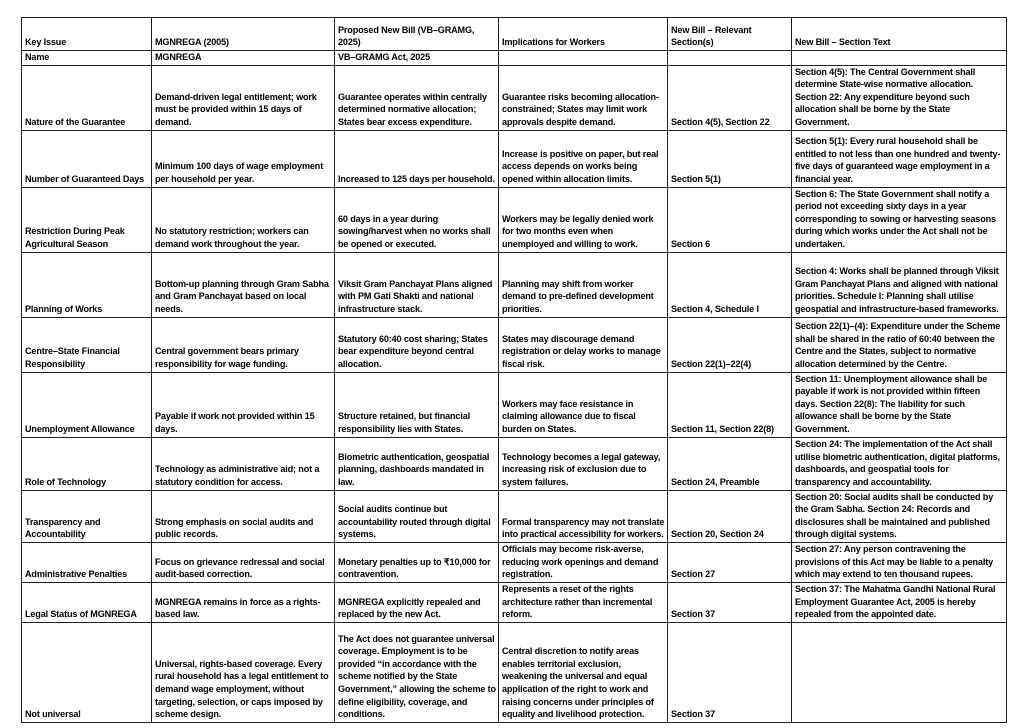  I want to click on header-implications: Implications for Workers, so click(583, 34).